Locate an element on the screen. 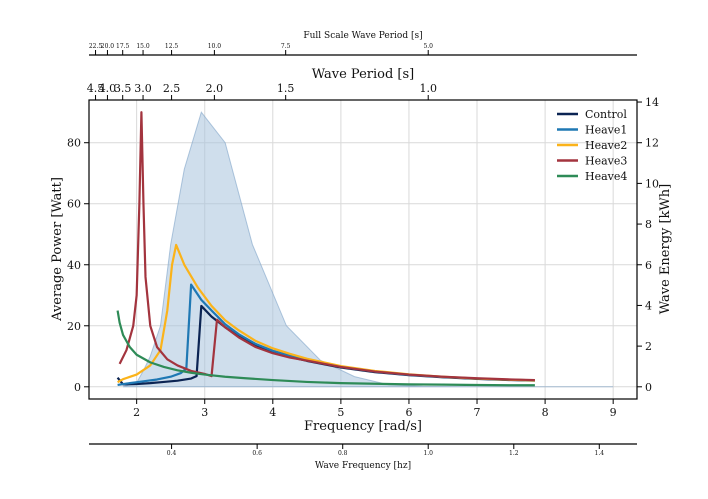 The image size is (708, 499). top-outer-tick-label: 17.5 is located at coordinates (123, 46).